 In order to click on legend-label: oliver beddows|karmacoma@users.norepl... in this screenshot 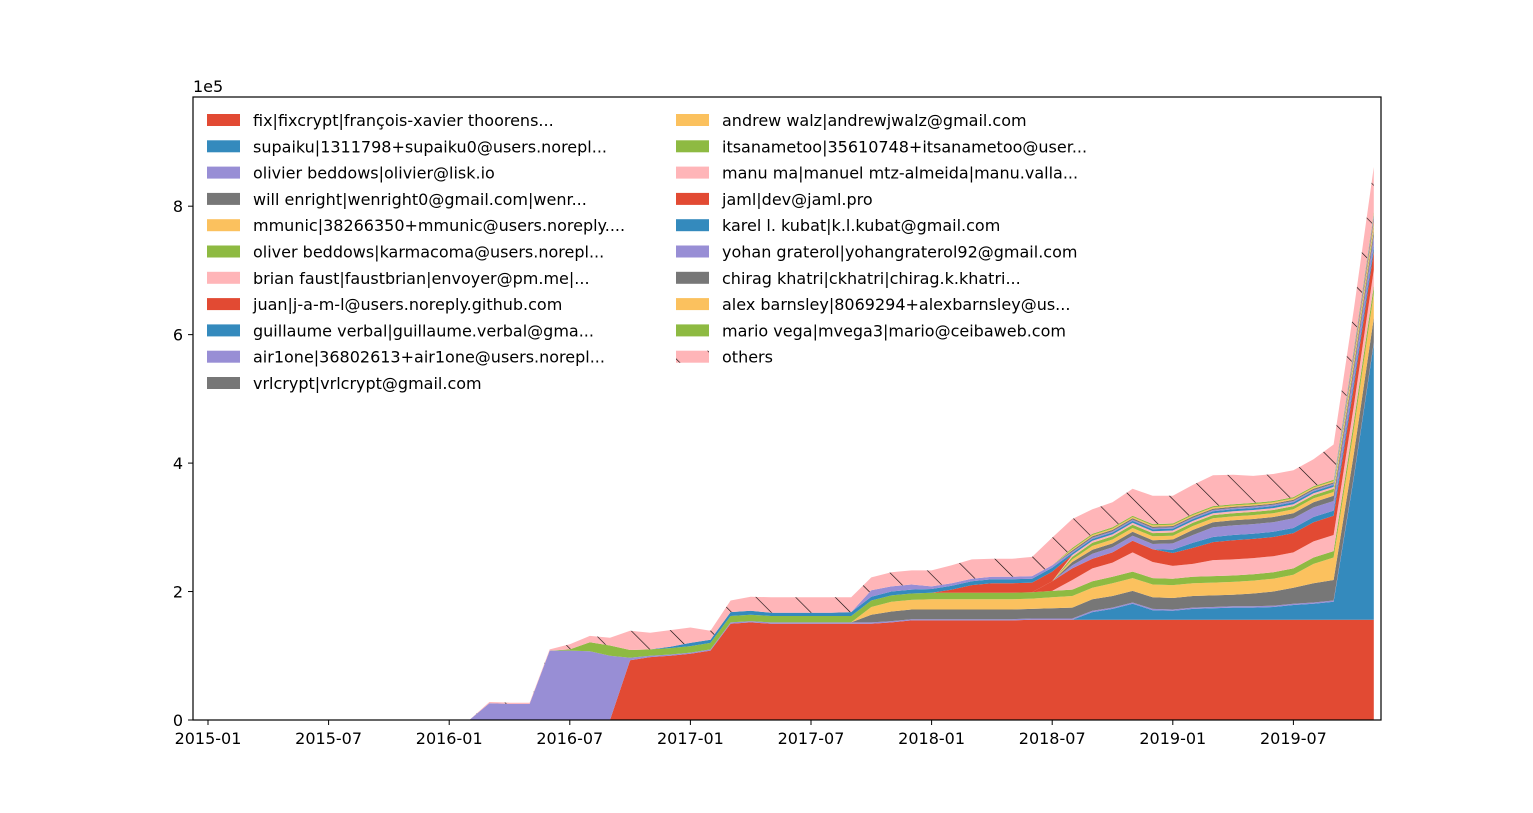, I will do `click(428, 252)`.